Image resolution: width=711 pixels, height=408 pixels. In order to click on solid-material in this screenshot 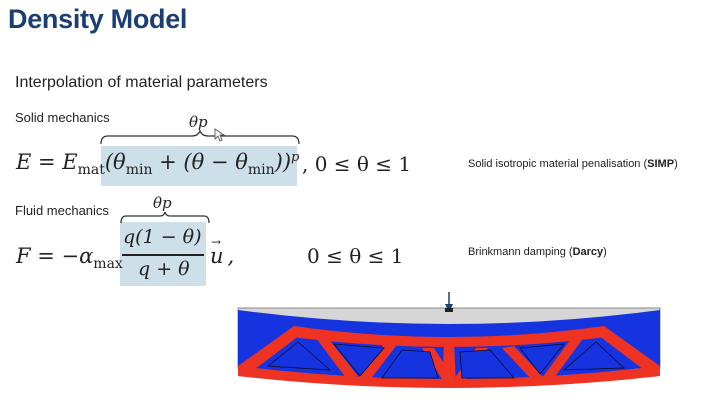, I will do `click(449, 357)`.